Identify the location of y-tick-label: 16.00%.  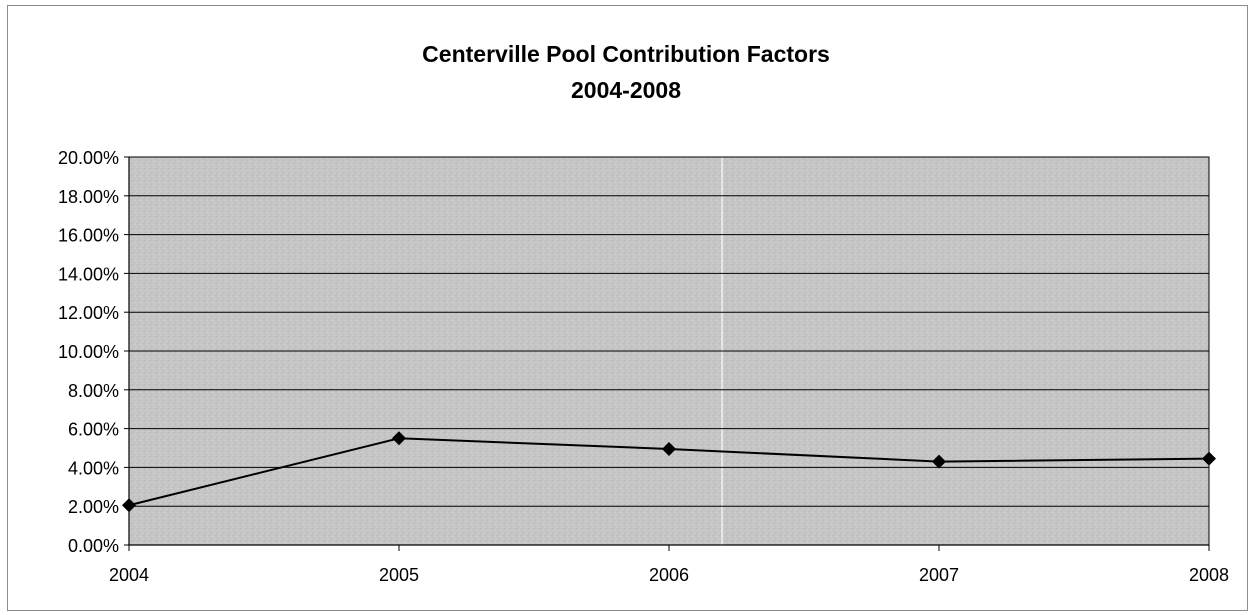
(88, 236).